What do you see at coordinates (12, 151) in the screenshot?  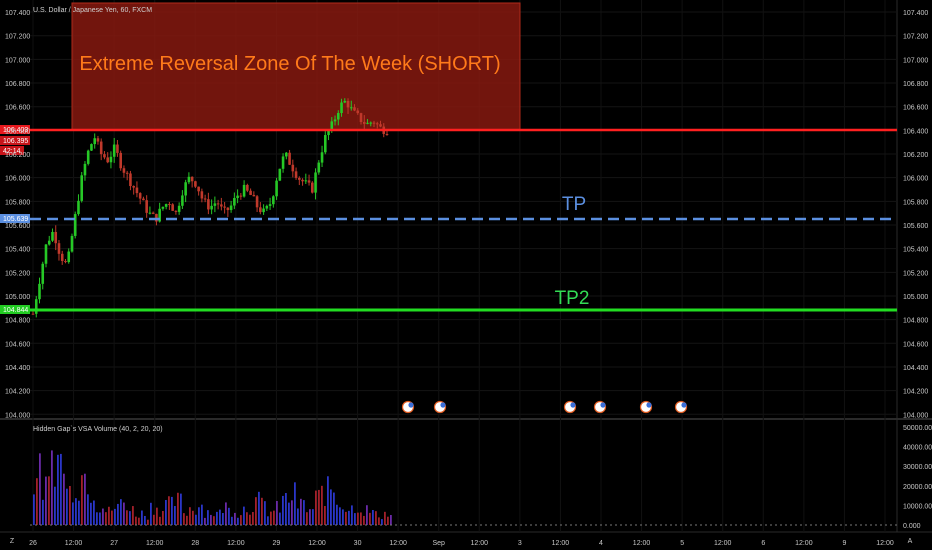 I see `countdown-text: 42:14` at bounding box center [12, 151].